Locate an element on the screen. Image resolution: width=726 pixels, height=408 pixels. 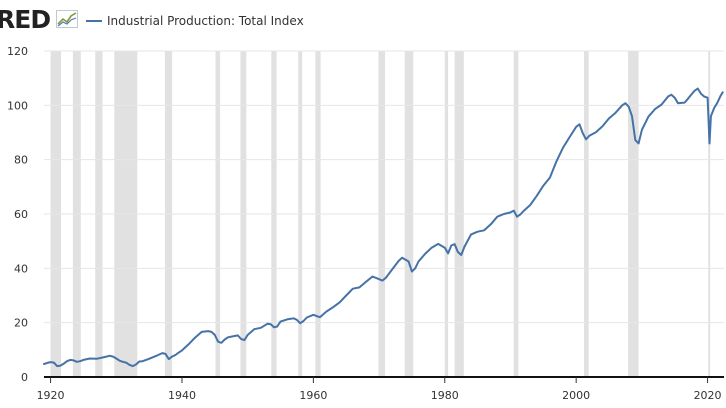
chart-legend: Industrial Production: Total Index is located at coordinates (195, 21).